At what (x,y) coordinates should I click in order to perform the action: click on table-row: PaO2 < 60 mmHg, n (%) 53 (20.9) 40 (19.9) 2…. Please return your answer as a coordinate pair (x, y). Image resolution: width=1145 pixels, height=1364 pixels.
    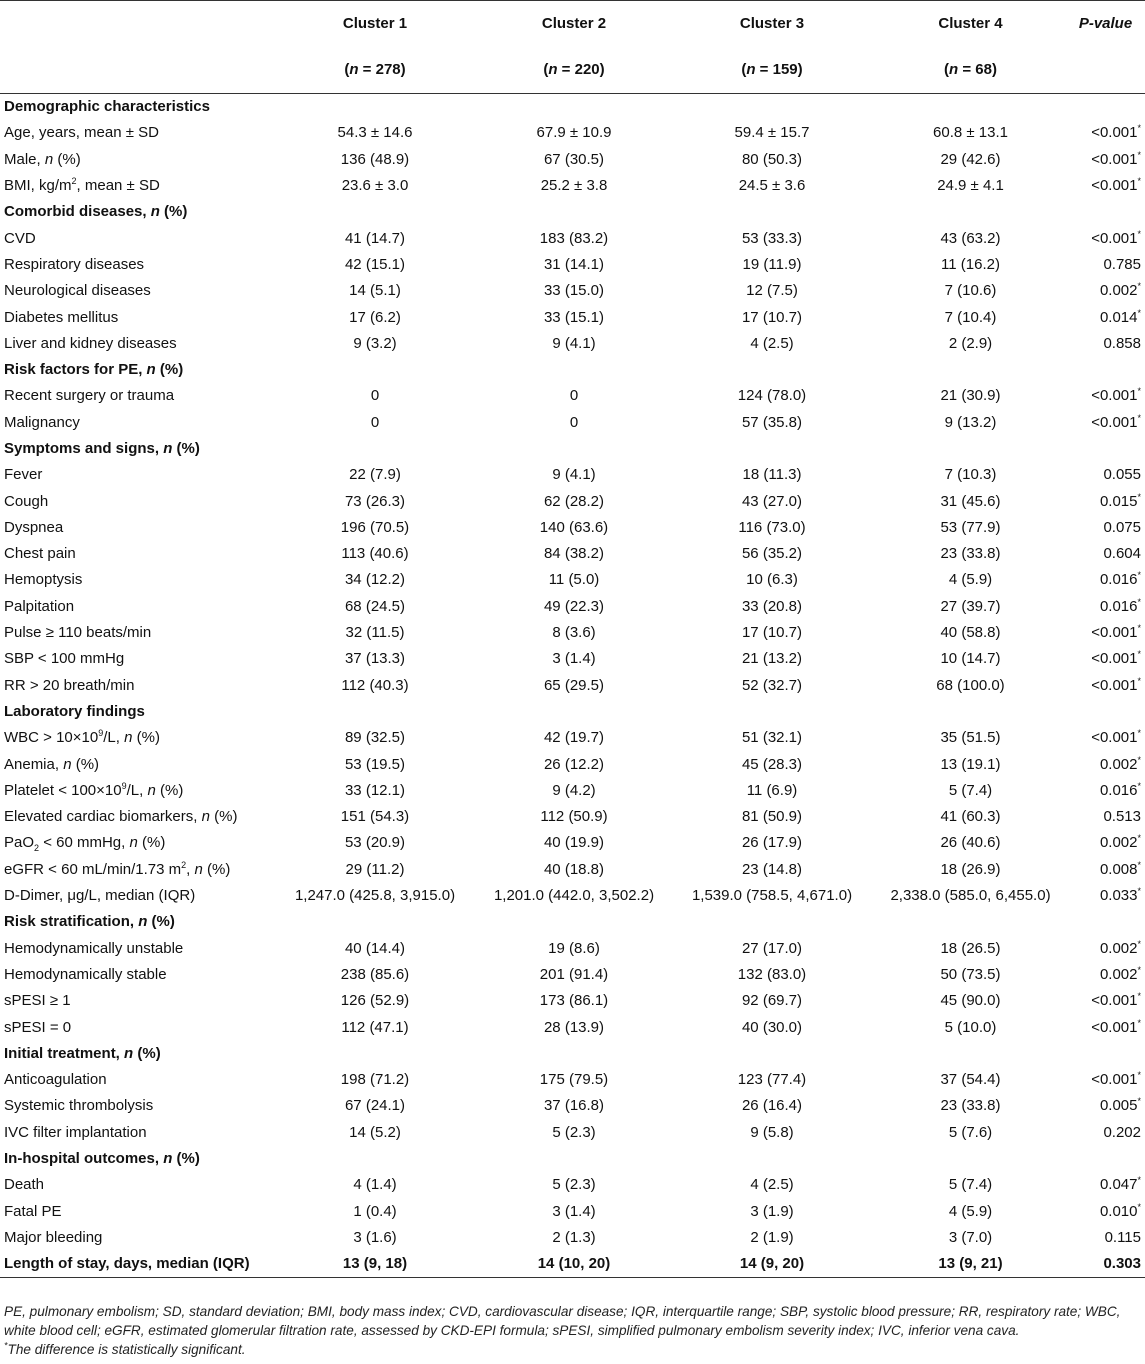
    Looking at the image, I should click on (572, 843).